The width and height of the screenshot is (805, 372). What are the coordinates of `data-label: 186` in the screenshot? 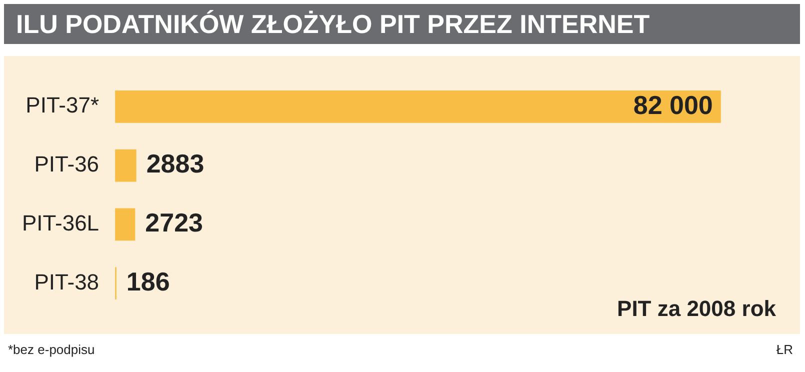 It's located at (148, 281).